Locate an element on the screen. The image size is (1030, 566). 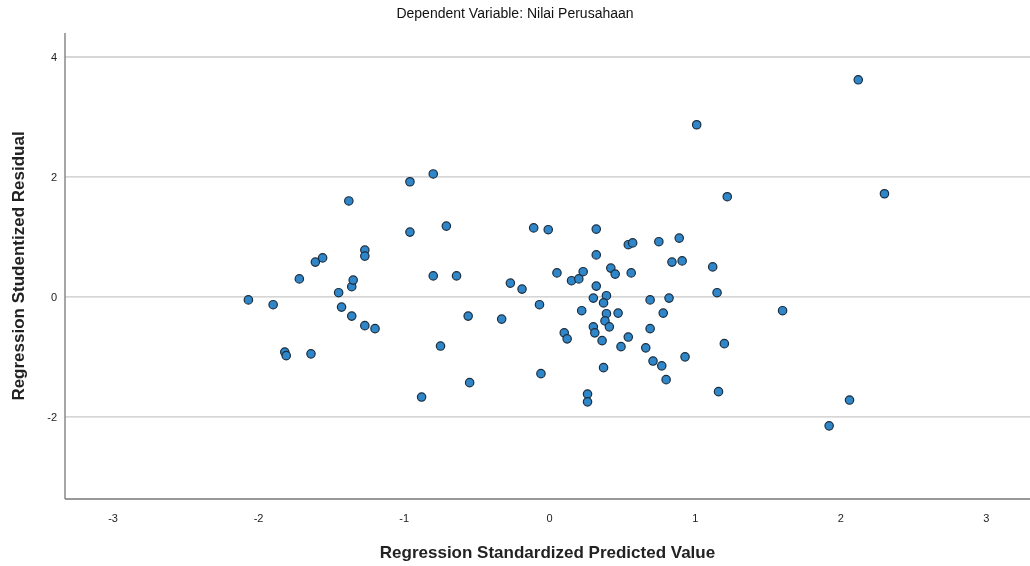
chart-title: Dependent Variable: Nilai Perusahaan is located at coordinates (515, 13).